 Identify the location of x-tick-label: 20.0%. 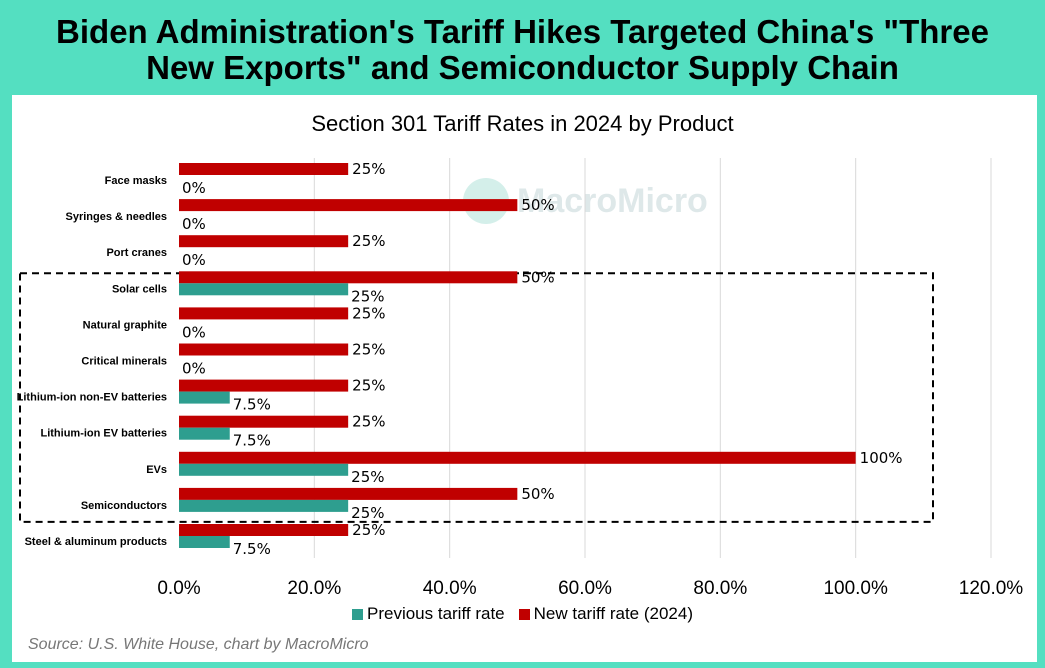
(314, 588).